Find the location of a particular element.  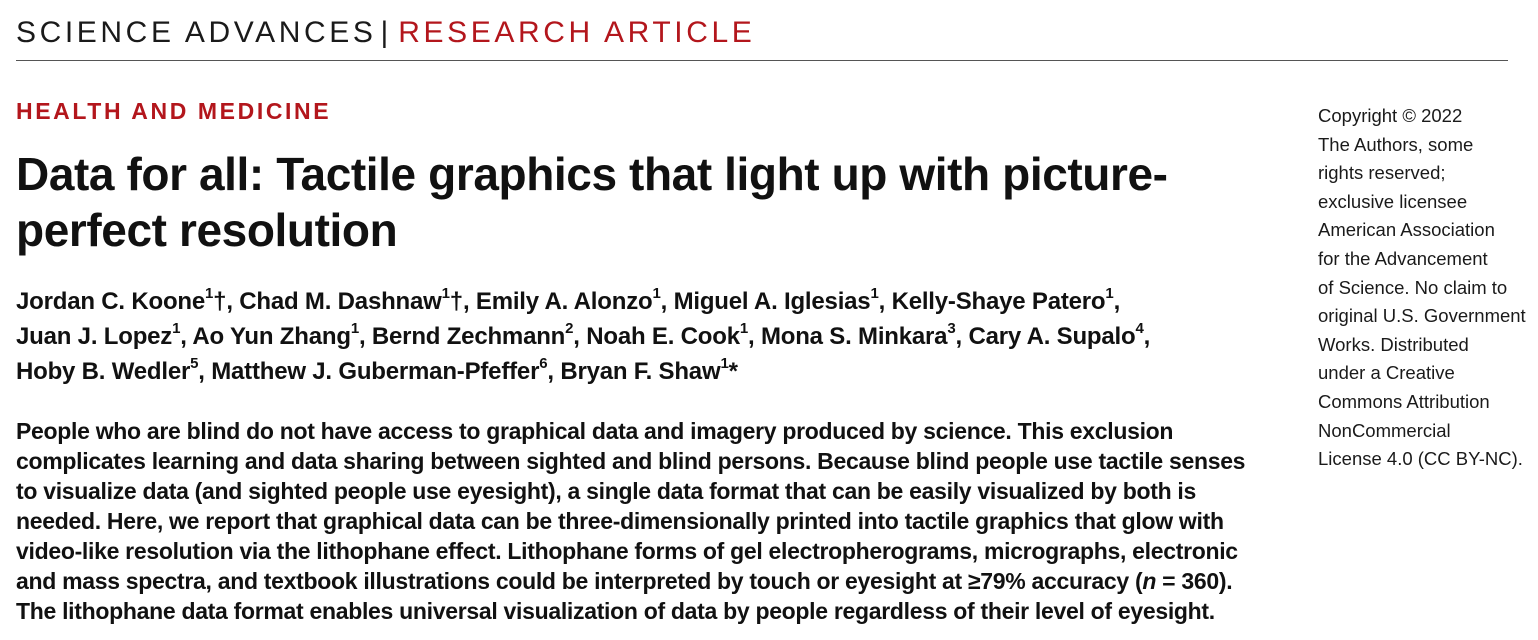

author-name: Miguel A. Iglesias1 is located at coordinates (776, 300).